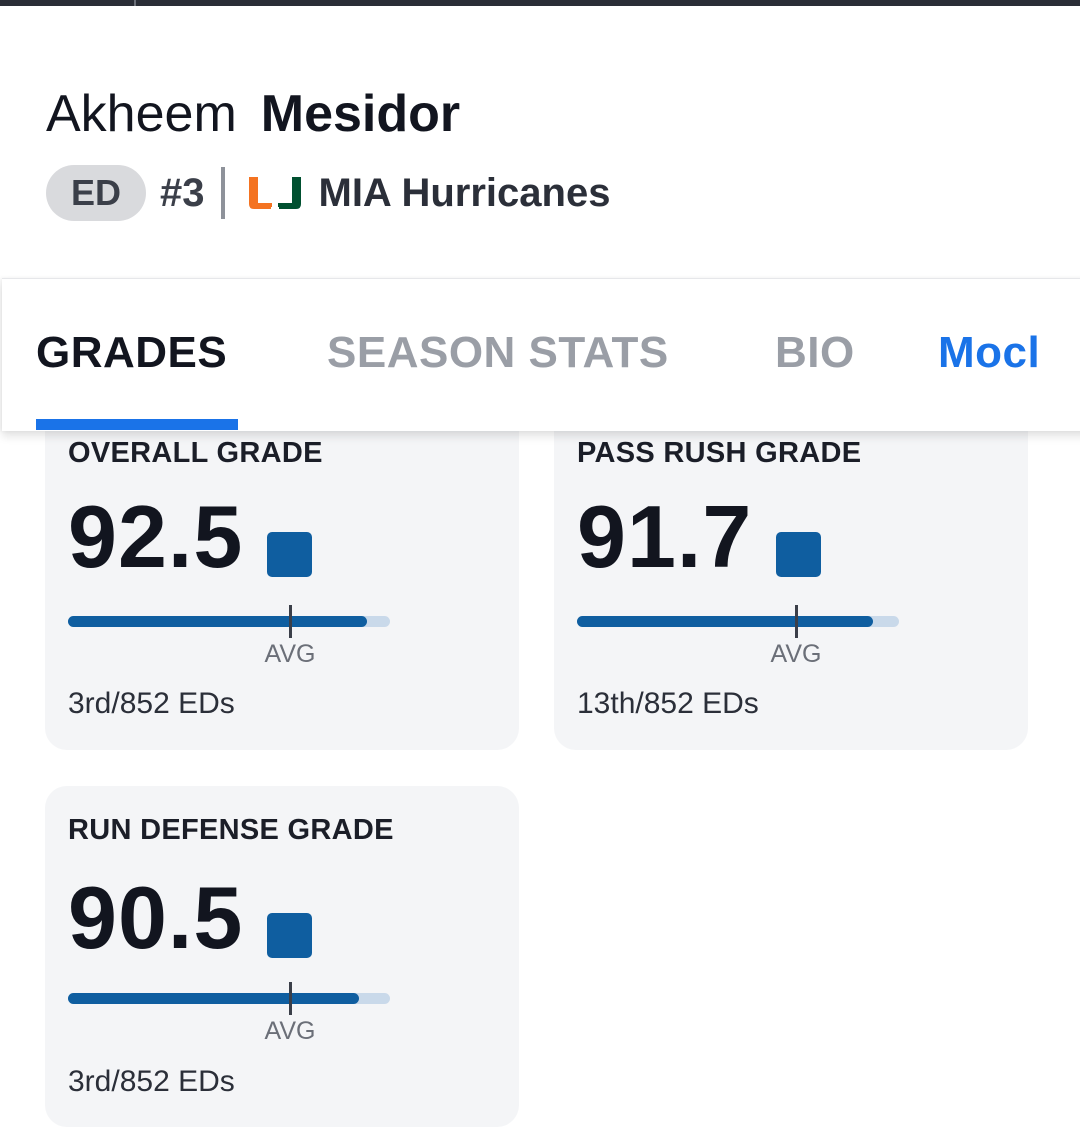 The image size is (1080, 1133). Describe the element at coordinates (815, 352) in the screenshot. I see `tab-bio: BIO` at that location.